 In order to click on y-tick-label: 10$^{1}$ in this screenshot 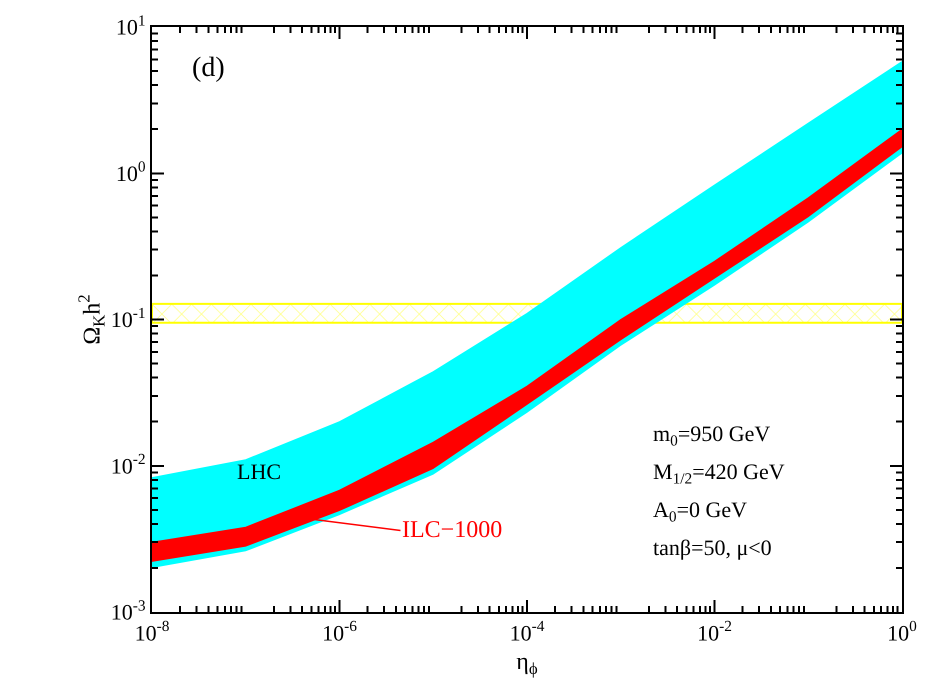, I will do `click(131, 26)`.